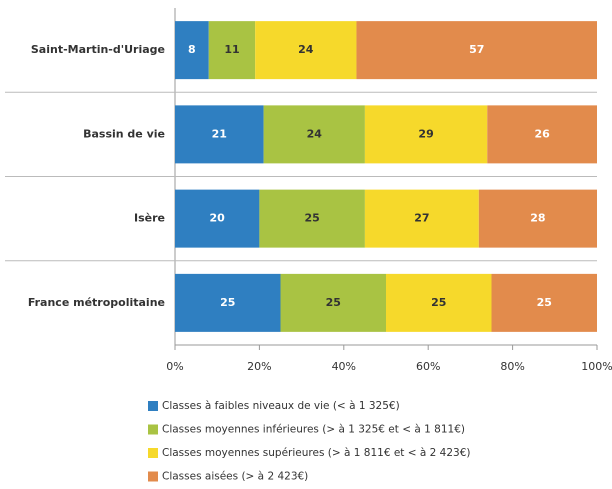  What do you see at coordinates (596, 366) in the screenshot?
I see `x-tick-label: 100%` at bounding box center [596, 366].